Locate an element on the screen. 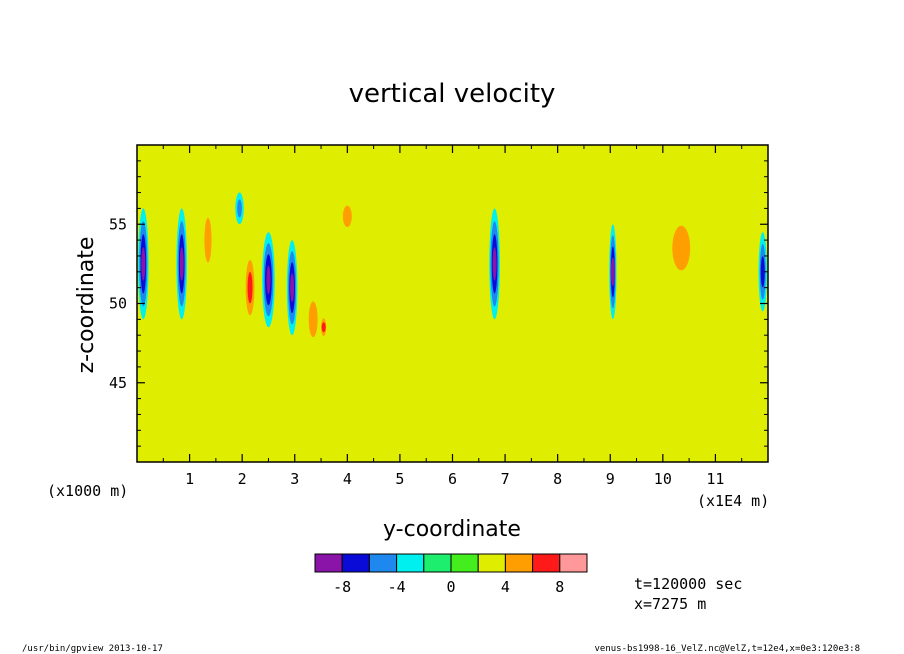  x-tick-label: 11 is located at coordinates (715, 479).